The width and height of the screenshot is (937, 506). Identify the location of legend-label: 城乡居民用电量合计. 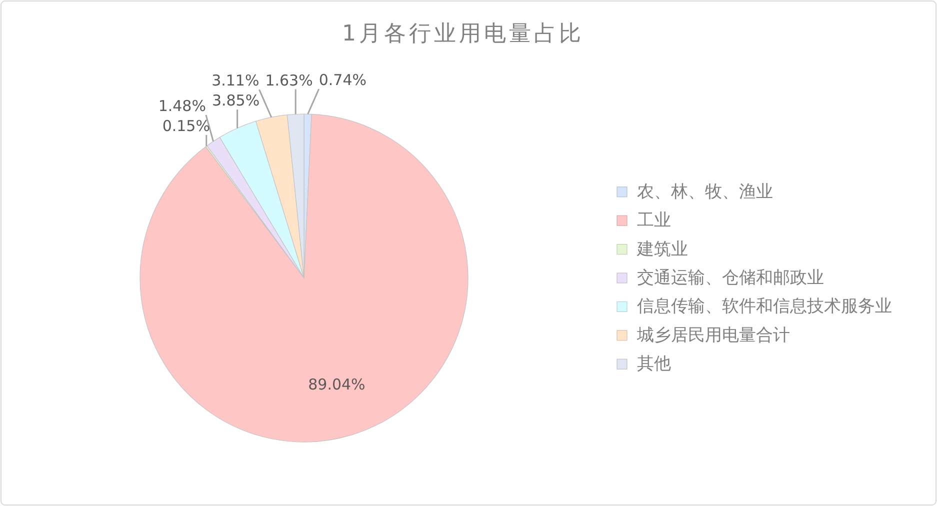
(713, 335).